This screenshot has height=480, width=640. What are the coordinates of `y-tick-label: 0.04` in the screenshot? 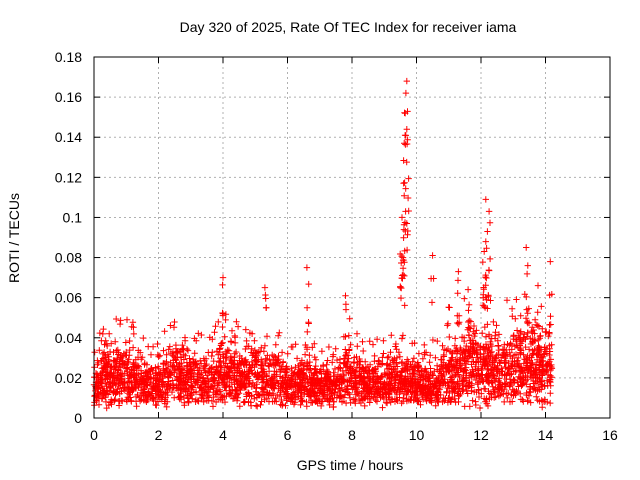 It's located at (68, 338).